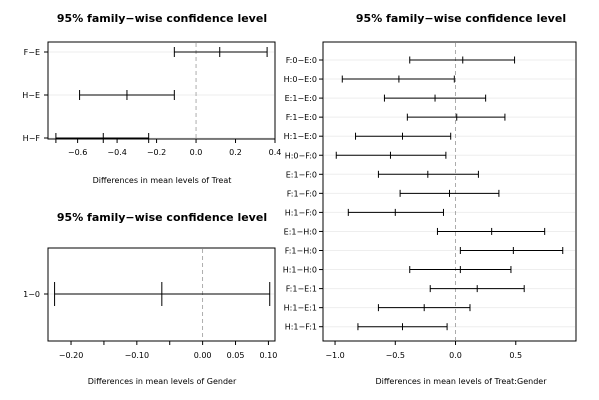 The height and width of the screenshot is (400, 599). What do you see at coordinates (32, 138) in the screenshot?
I see `y-tick-label: H−F` at bounding box center [32, 138].